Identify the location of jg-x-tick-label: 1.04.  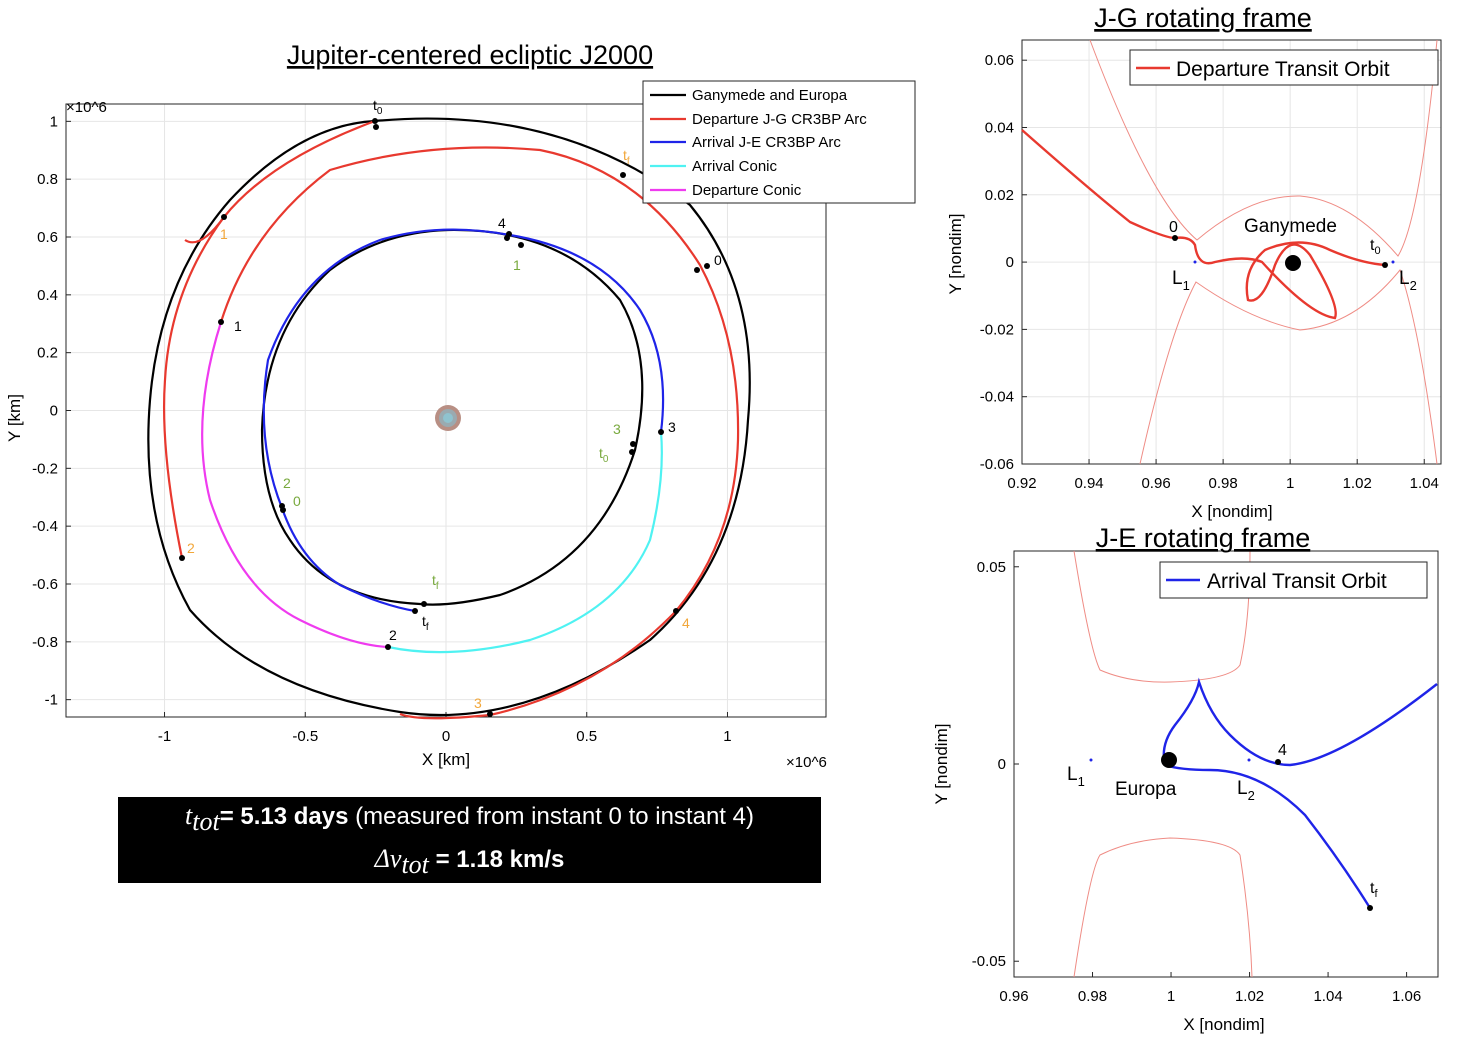
(1424, 483).